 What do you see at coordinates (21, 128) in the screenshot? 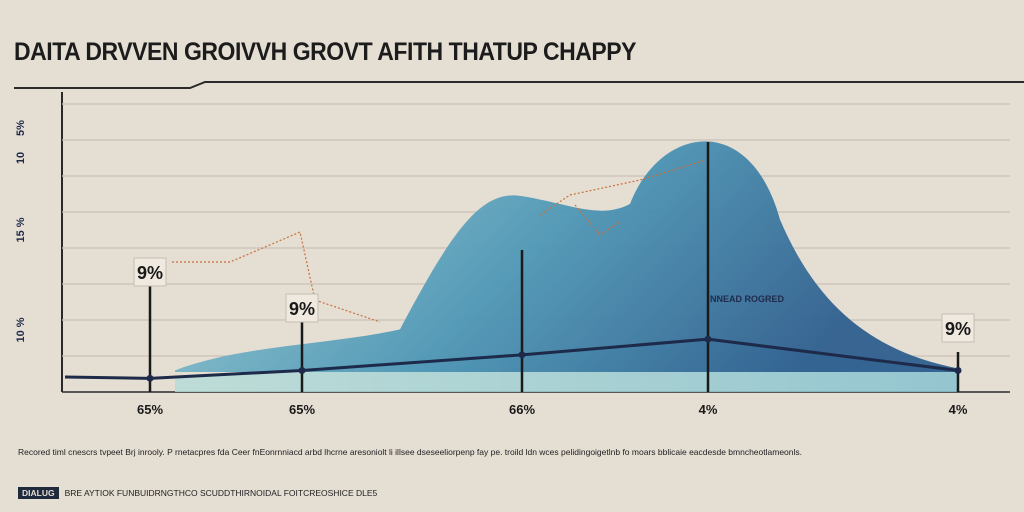
I see `y-tick-label: 5%` at bounding box center [21, 128].